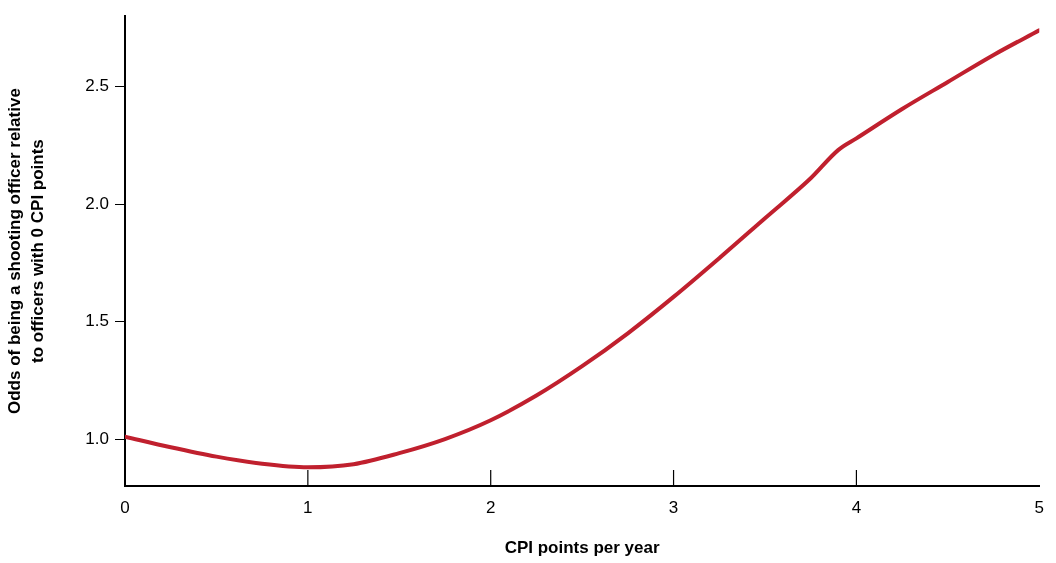 Image resolution: width=1056 pixels, height=563 pixels. I want to click on x-tick-label: 0, so click(125, 507).